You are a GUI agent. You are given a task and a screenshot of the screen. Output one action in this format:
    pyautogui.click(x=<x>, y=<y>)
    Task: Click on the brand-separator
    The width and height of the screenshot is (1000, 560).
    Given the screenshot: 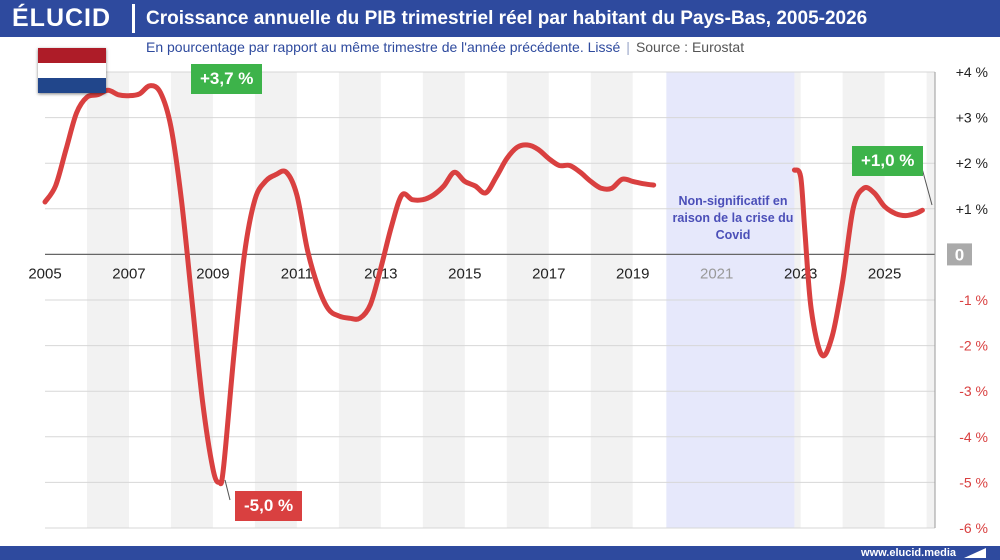 What is the action you would take?
    pyautogui.click(x=133, y=18)
    